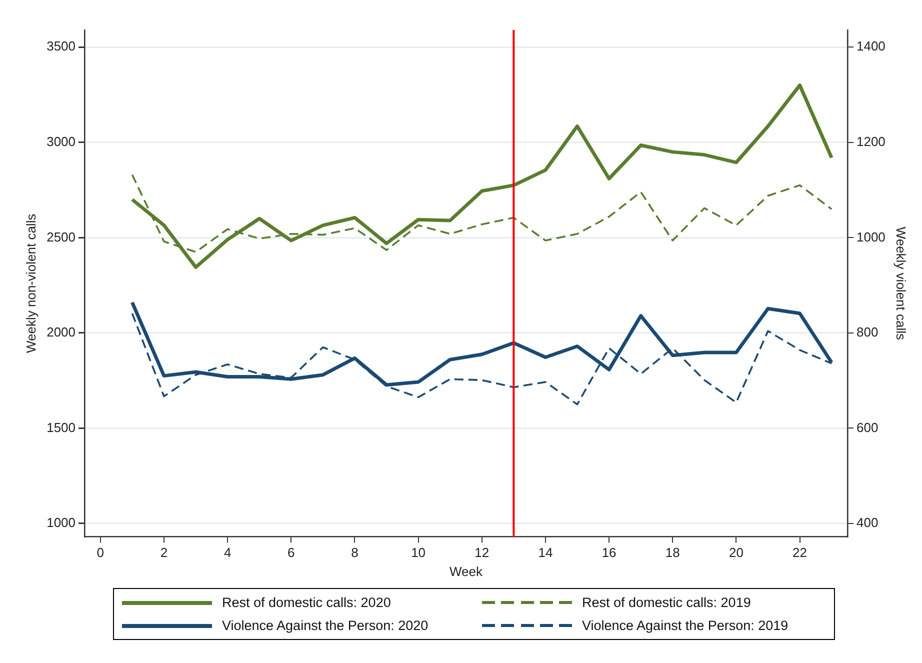  Describe the element at coordinates (164, 552) in the screenshot. I see `x-tick-label: 2` at that location.